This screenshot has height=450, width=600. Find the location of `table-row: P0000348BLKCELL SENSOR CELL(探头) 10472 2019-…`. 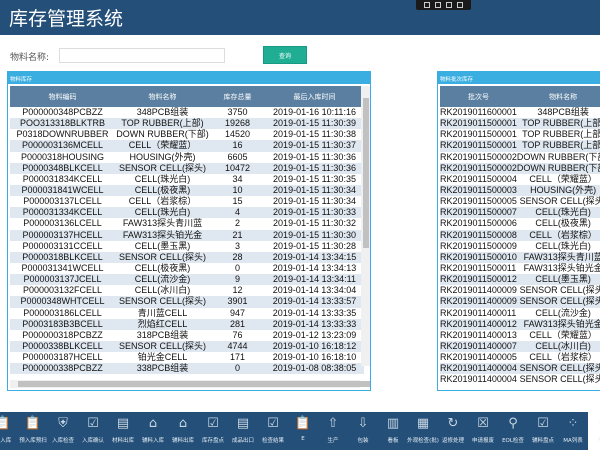

table-row: P0000348BLKCELL SENSOR CELL(探头) 10472 2019-… is located at coordinates (187, 168).